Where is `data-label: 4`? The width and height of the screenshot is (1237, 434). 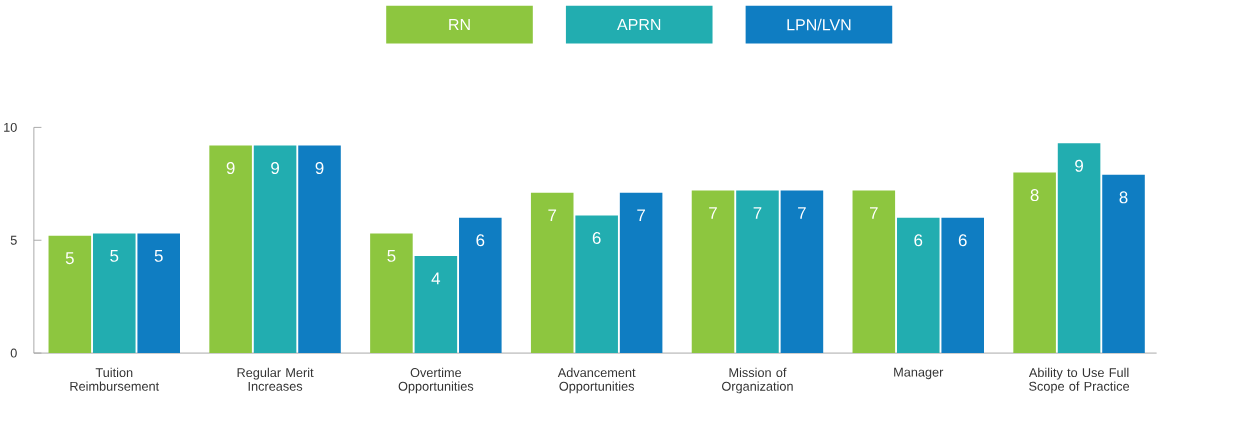
data-label: 4 is located at coordinates (436, 278).